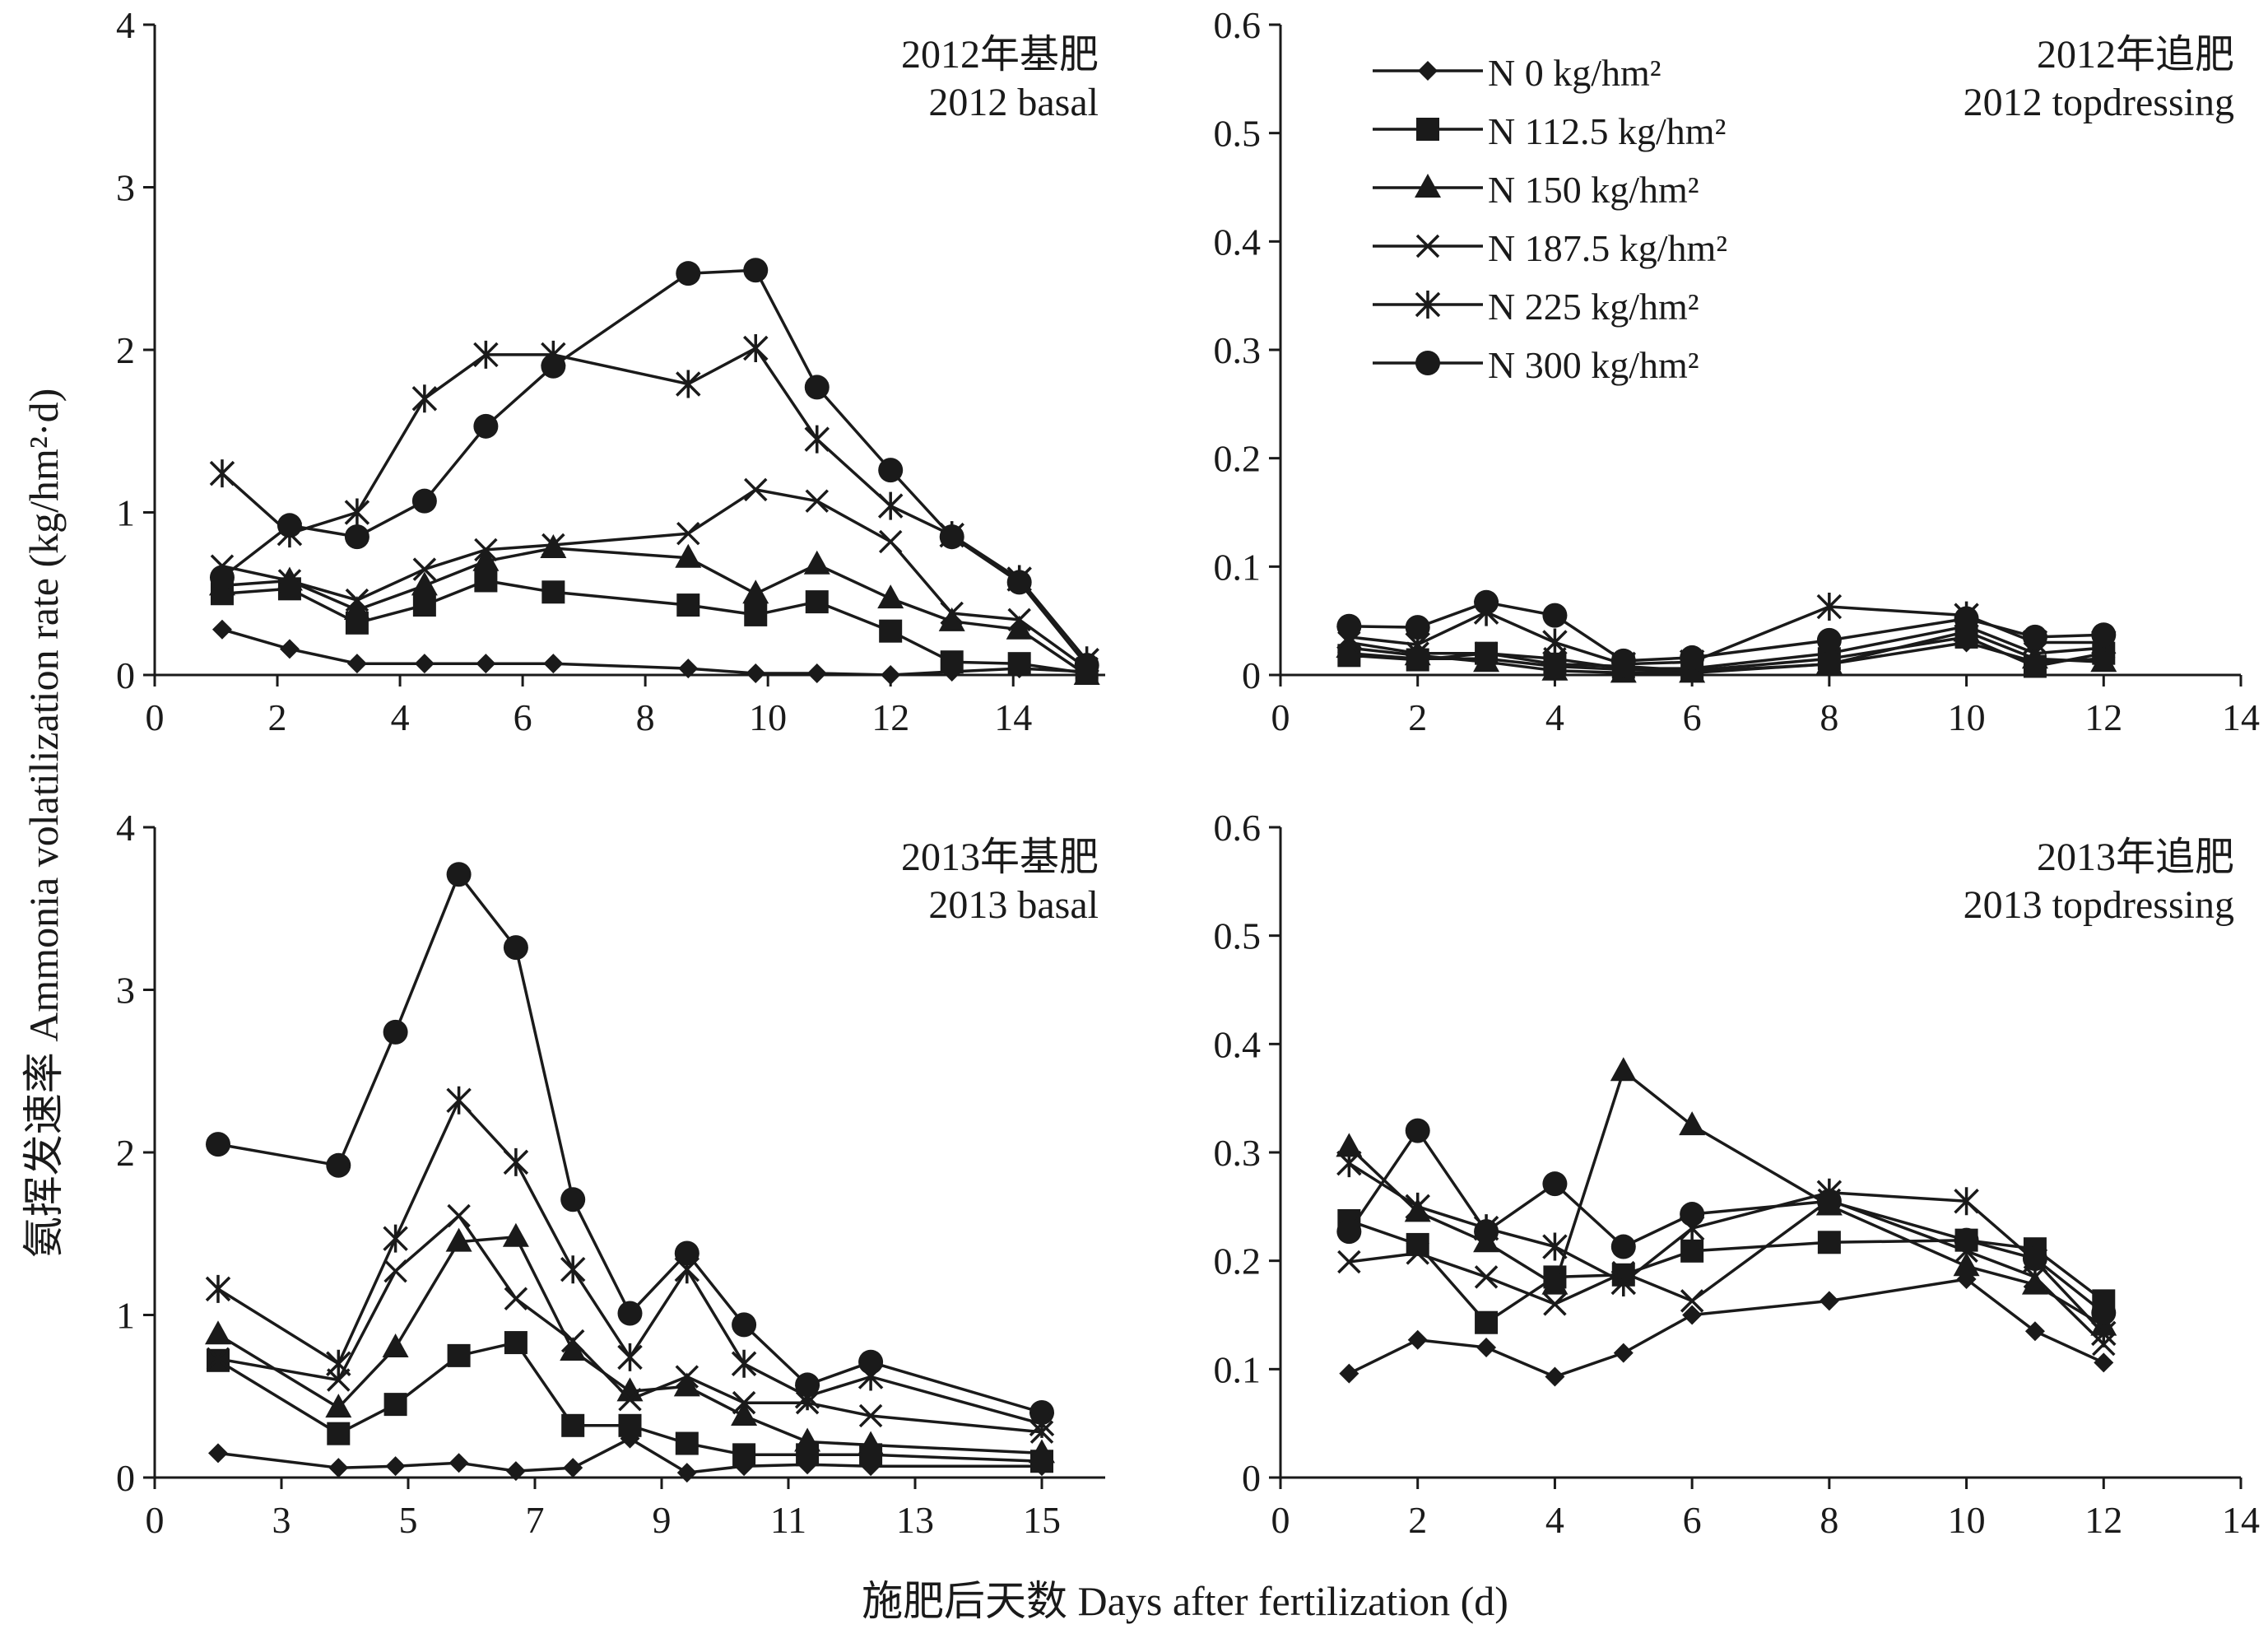 The width and height of the screenshot is (2268, 1629). I want to click on legend-entry-n300: N 300 kg/hm², so click(1536, 365).